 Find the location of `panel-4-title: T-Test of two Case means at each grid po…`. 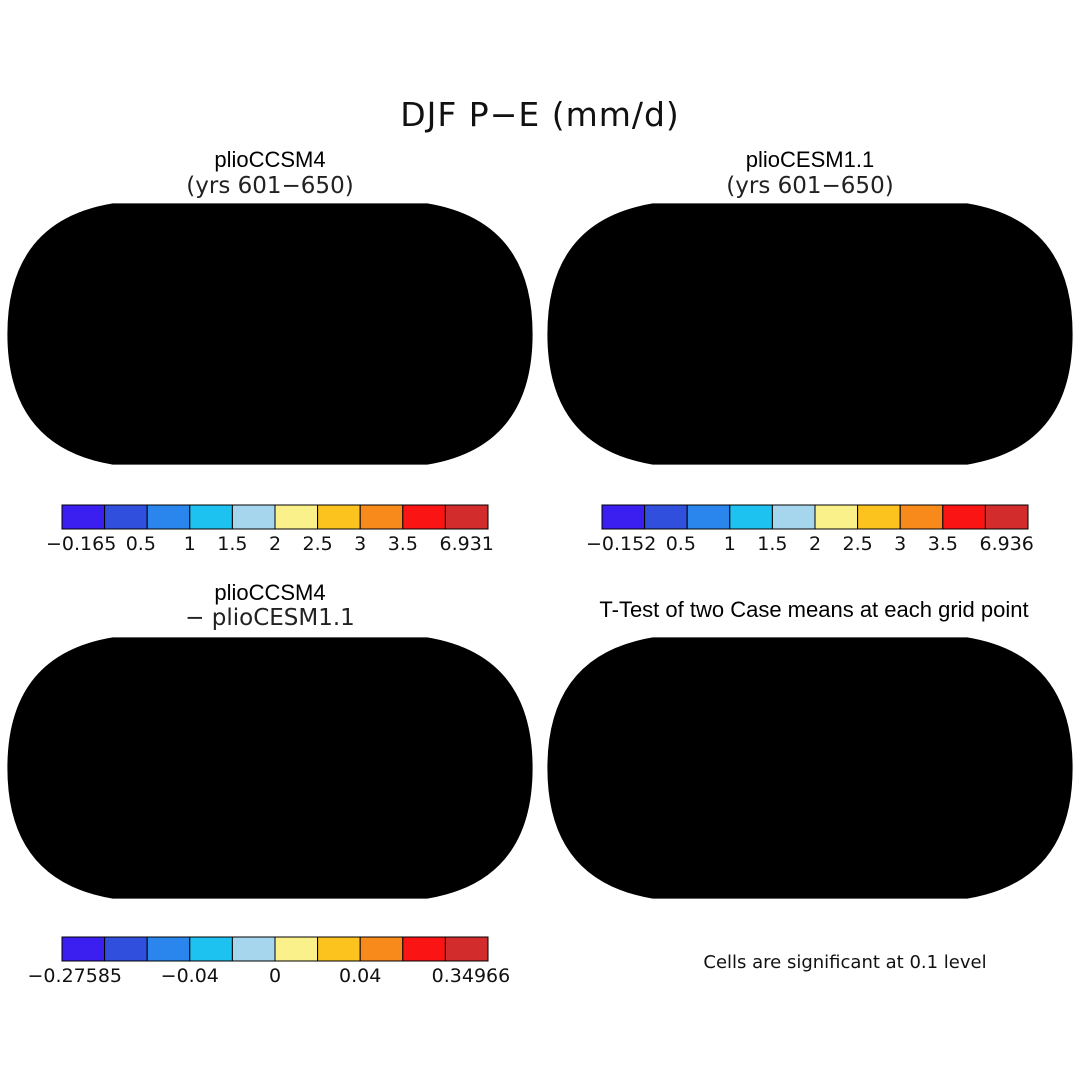

panel-4-title: T-Test of two Case means at each grid po… is located at coordinates (814, 609).